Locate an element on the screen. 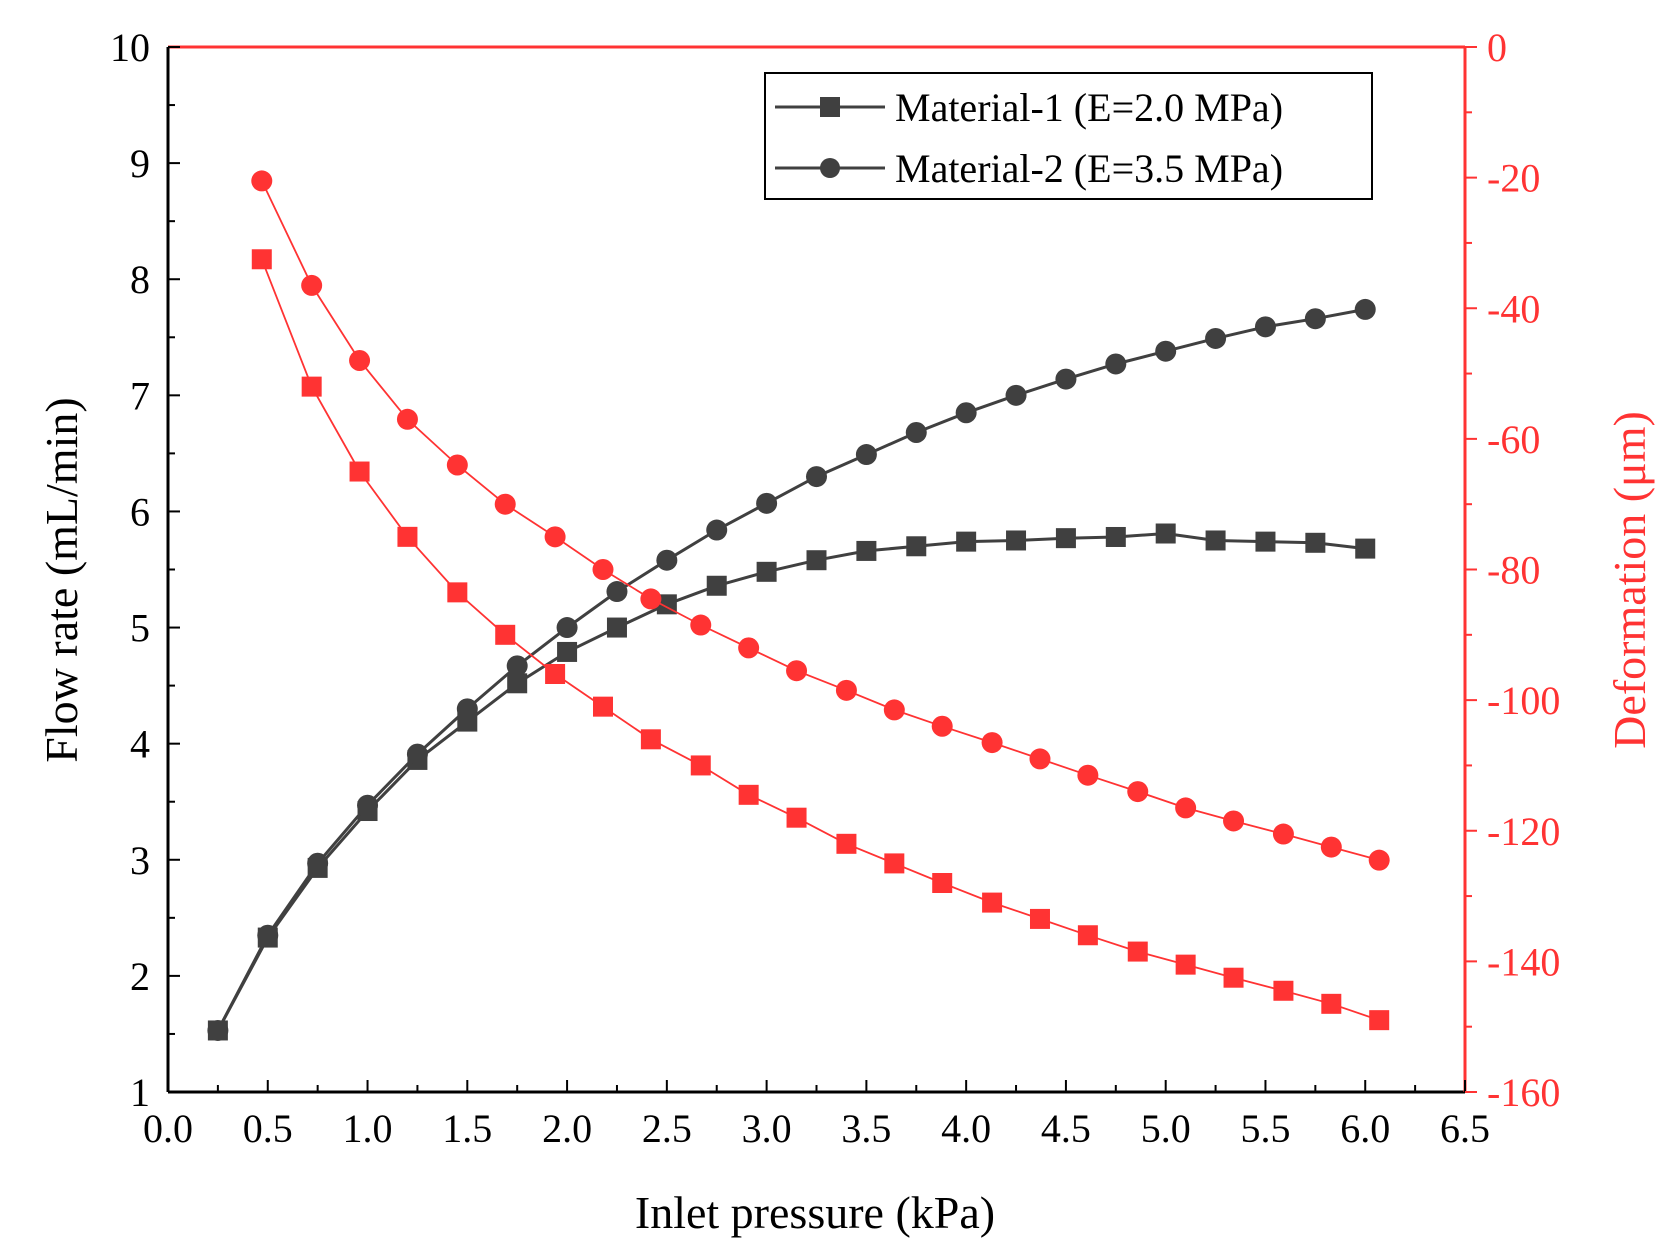 The width and height of the screenshot is (1680, 1259). y-right-tick-label: -100 is located at coordinates (1523, 700).